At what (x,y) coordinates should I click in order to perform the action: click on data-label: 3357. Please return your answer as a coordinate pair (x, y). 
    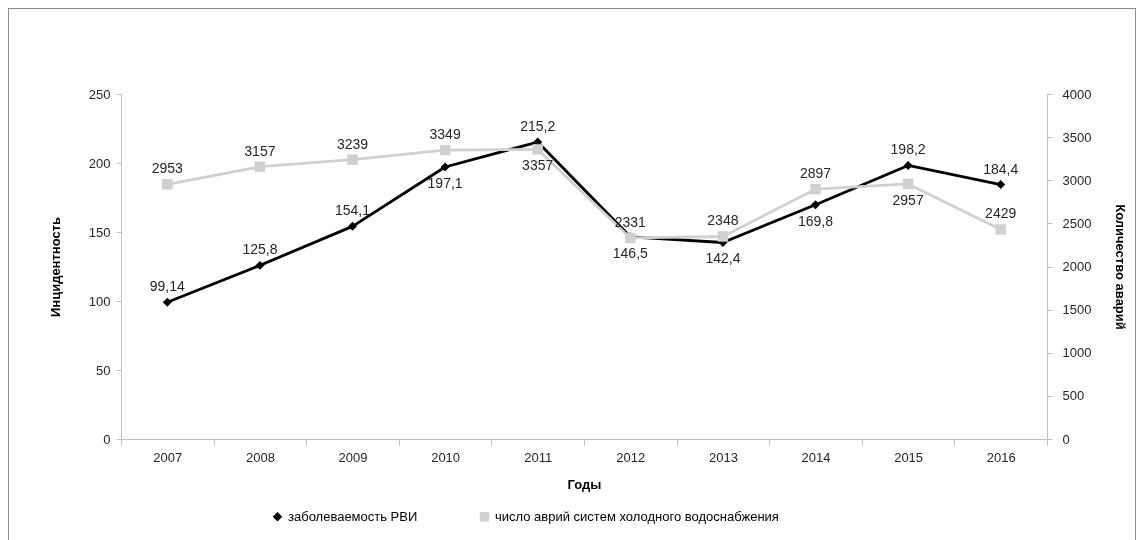
    Looking at the image, I should click on (538, 165).